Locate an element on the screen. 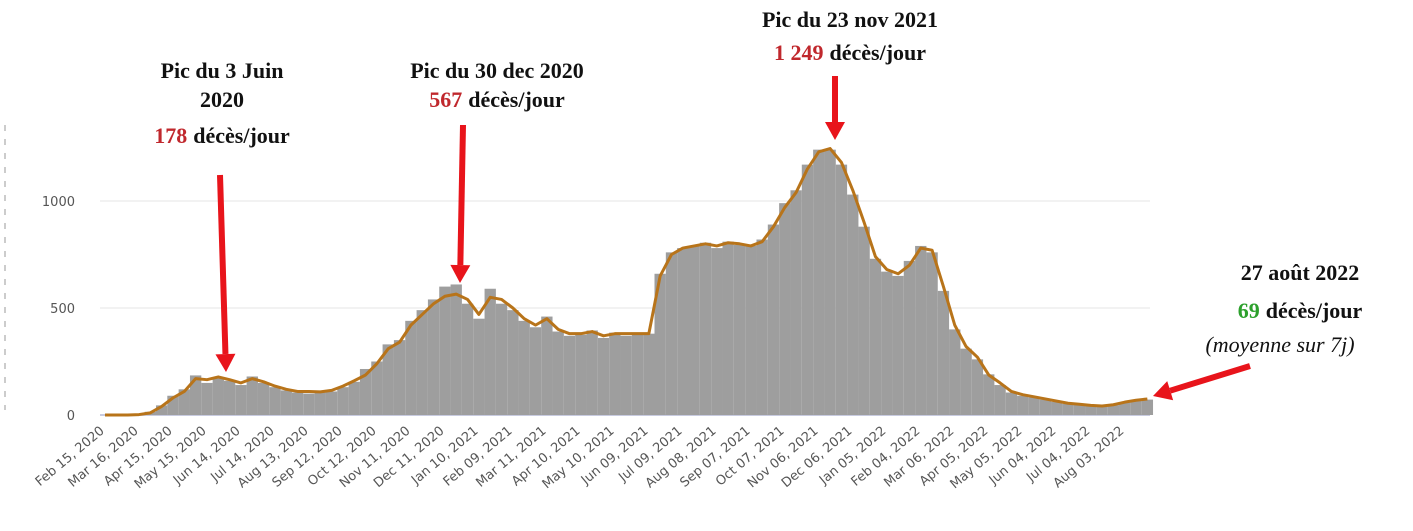  annotation-value: 567 décès/jour is located at coordinates (497, 99).